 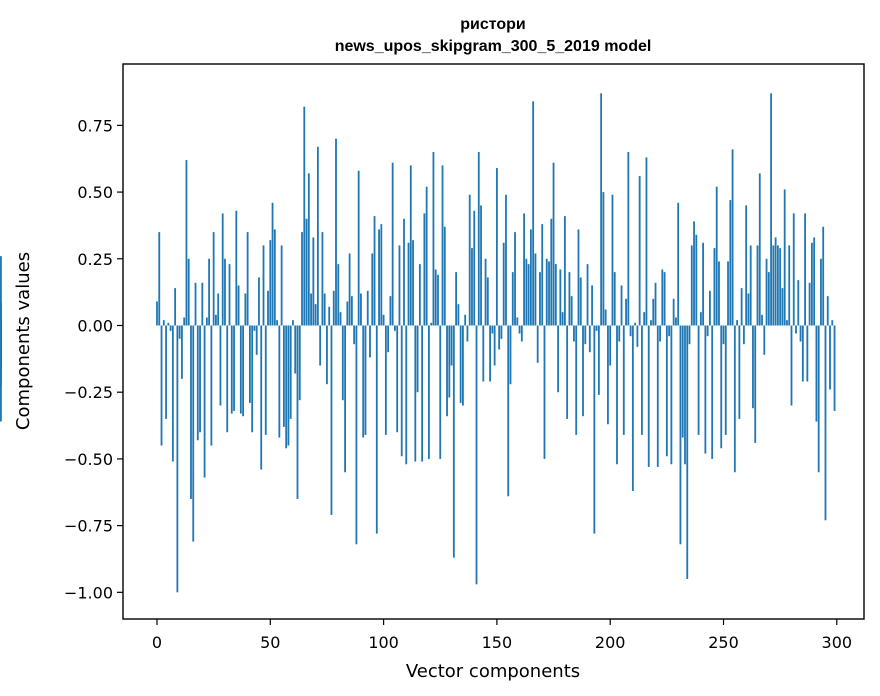 What do you see at coordinates (502, 635) in the screenshot?
I see `x-axis-ticks: 0 50 100 150 200 250 300` at bounding box center [502, 635].